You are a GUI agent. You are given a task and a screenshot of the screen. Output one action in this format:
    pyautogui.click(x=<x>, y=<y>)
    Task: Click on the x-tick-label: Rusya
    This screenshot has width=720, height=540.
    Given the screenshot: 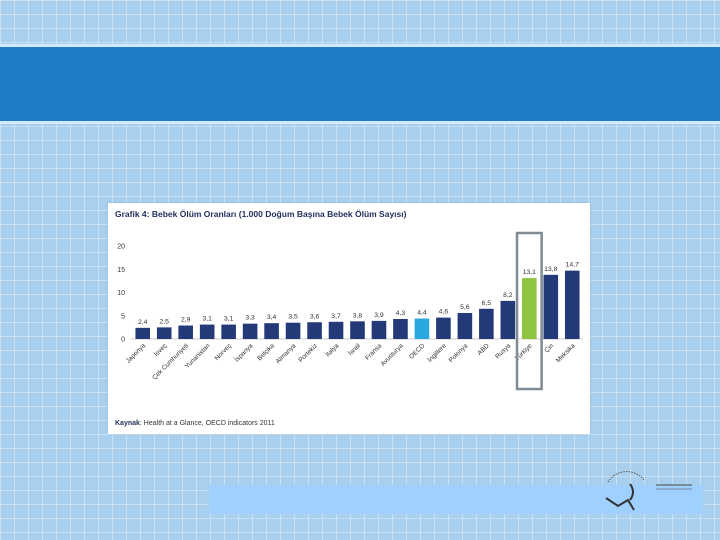 What is the action you would take?
    pyautogui.click(x=503, y=351)
    